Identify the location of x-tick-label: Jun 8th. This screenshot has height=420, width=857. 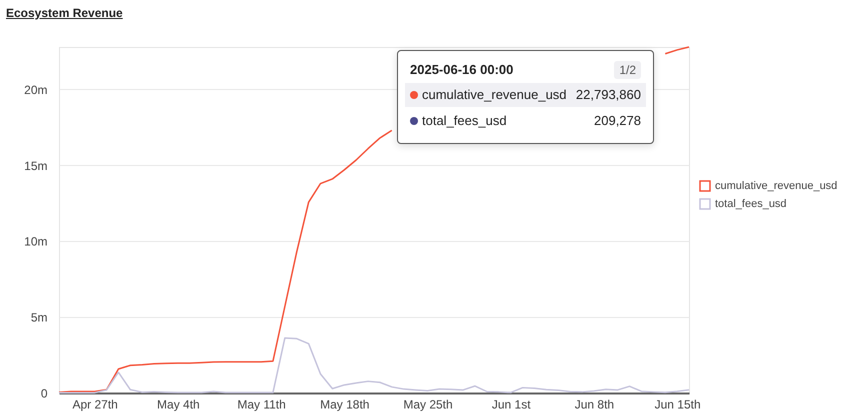
(594, 405).